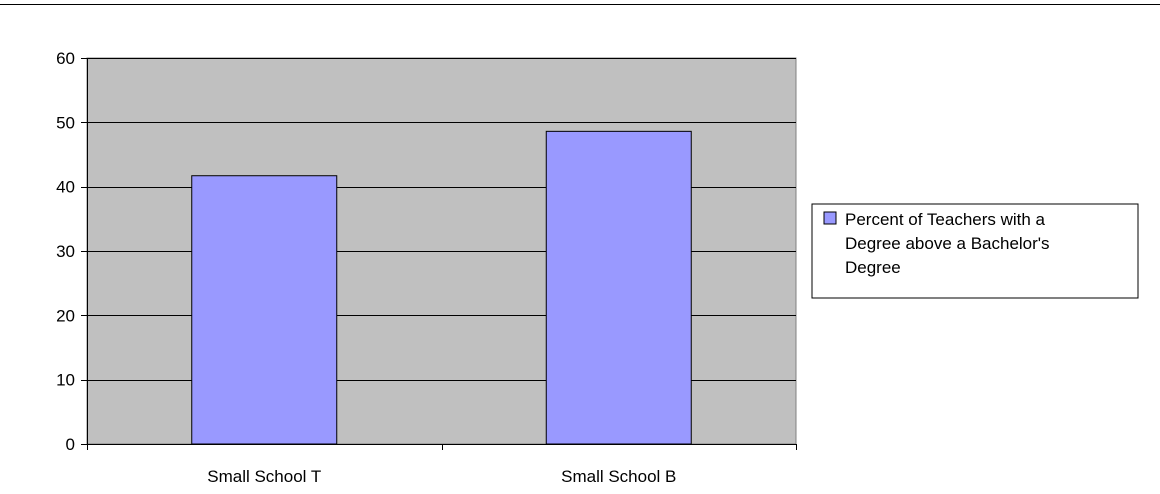 The height and width of the screenshot is (494, 1160). What do you see at coordinates (70, 444) in the screenshot?
I see `y-tick-label-0: 0` at bounding box center [70, 444].